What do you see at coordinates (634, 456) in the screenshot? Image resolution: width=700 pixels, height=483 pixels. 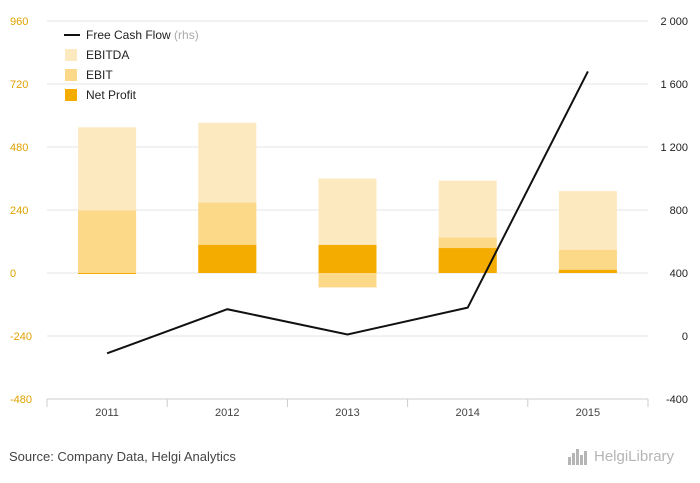 I see `brand-name: HelgiLibrary` at bounding box center [634, 456].